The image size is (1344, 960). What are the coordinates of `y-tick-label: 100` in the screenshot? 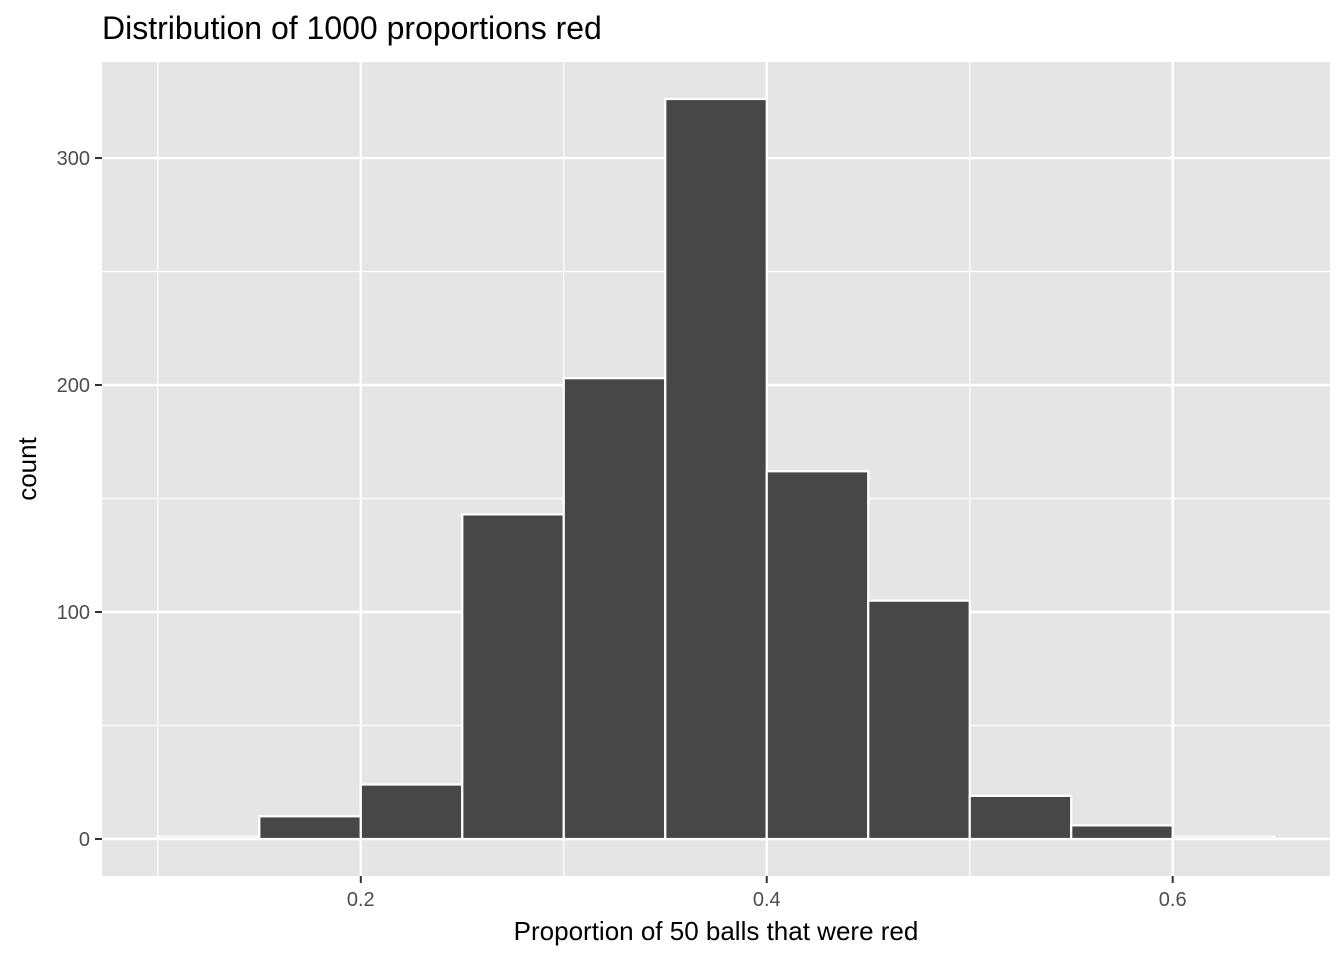 It's located at (73, 613).